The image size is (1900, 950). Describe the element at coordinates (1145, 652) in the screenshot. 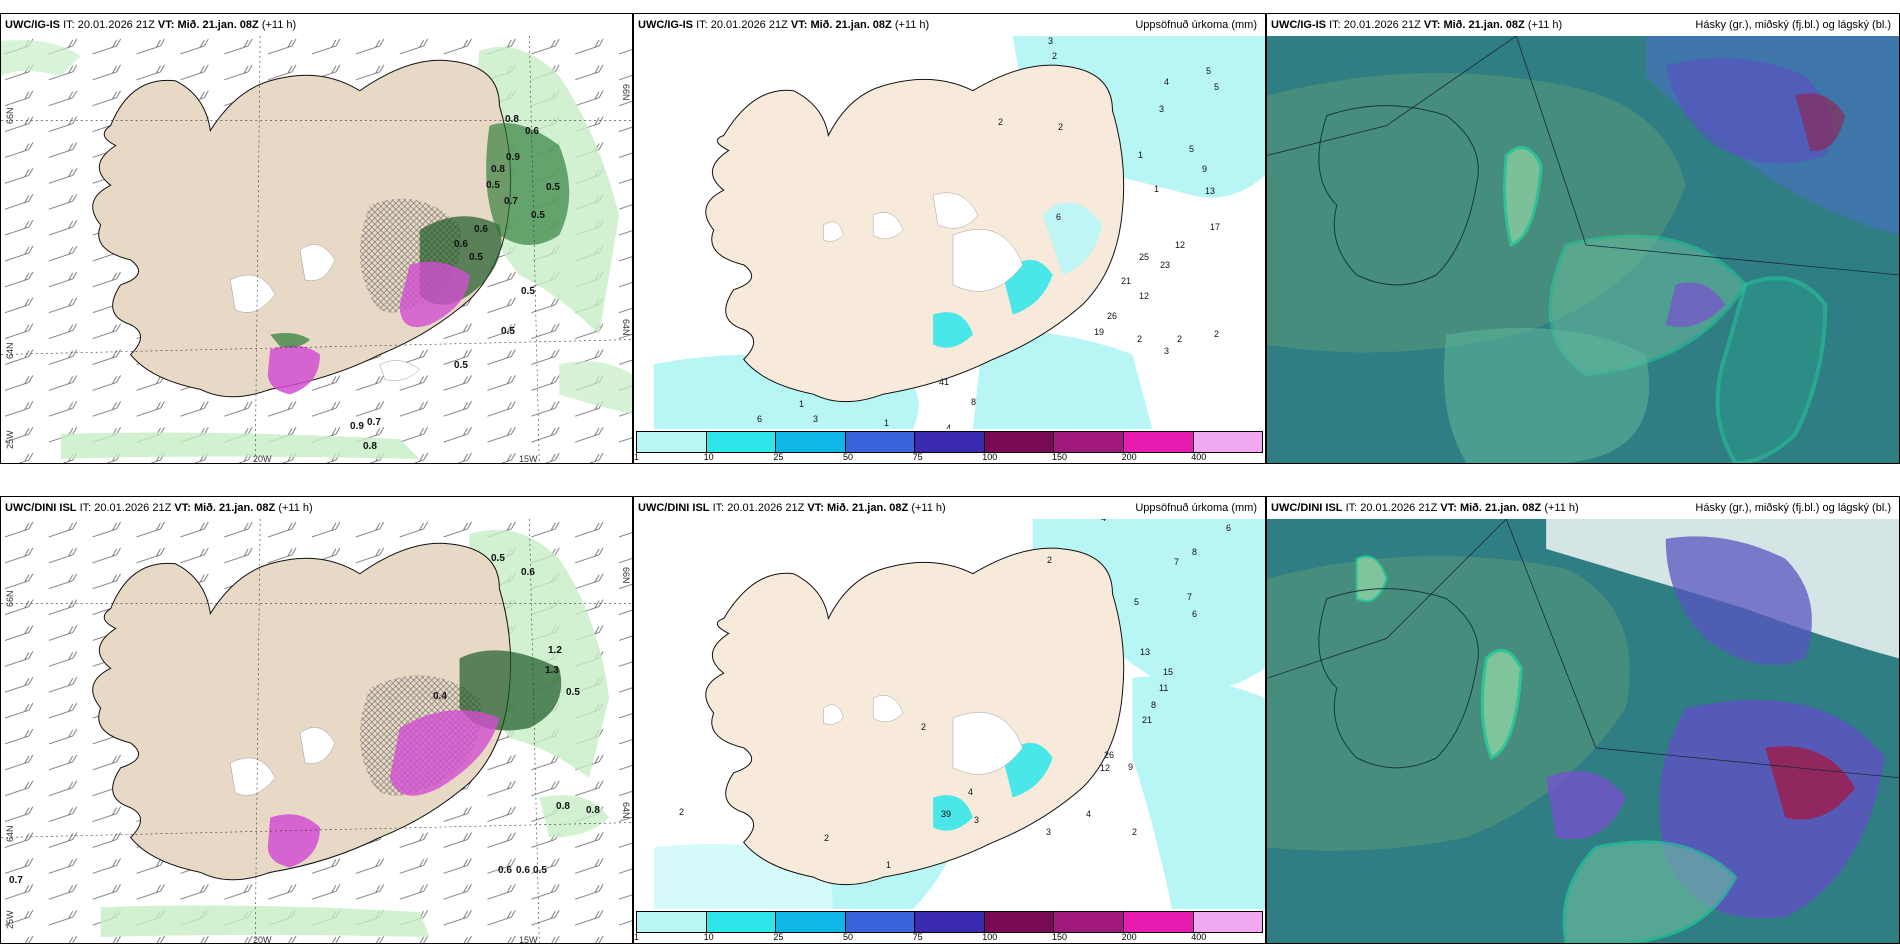

I see `precip-value: 13` at that location.